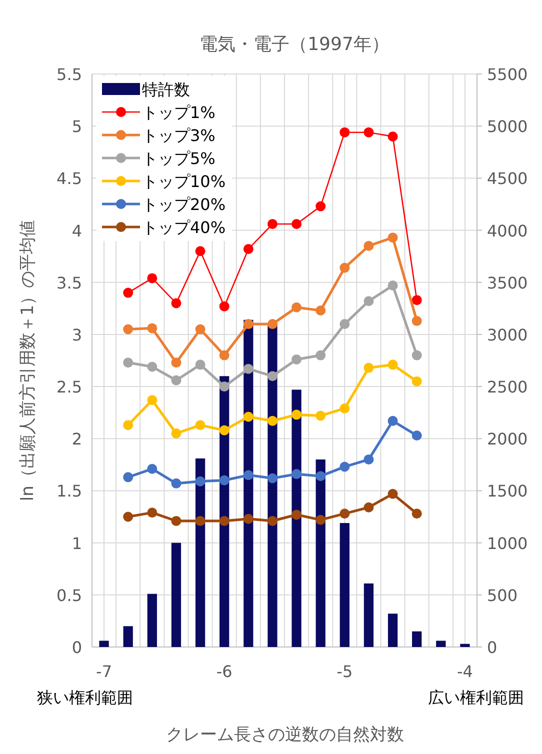  What do you see at coordinates (507, 282) in the screenshot?
I see `y2-tick-label: 3500` at bounding box center [507, 282].